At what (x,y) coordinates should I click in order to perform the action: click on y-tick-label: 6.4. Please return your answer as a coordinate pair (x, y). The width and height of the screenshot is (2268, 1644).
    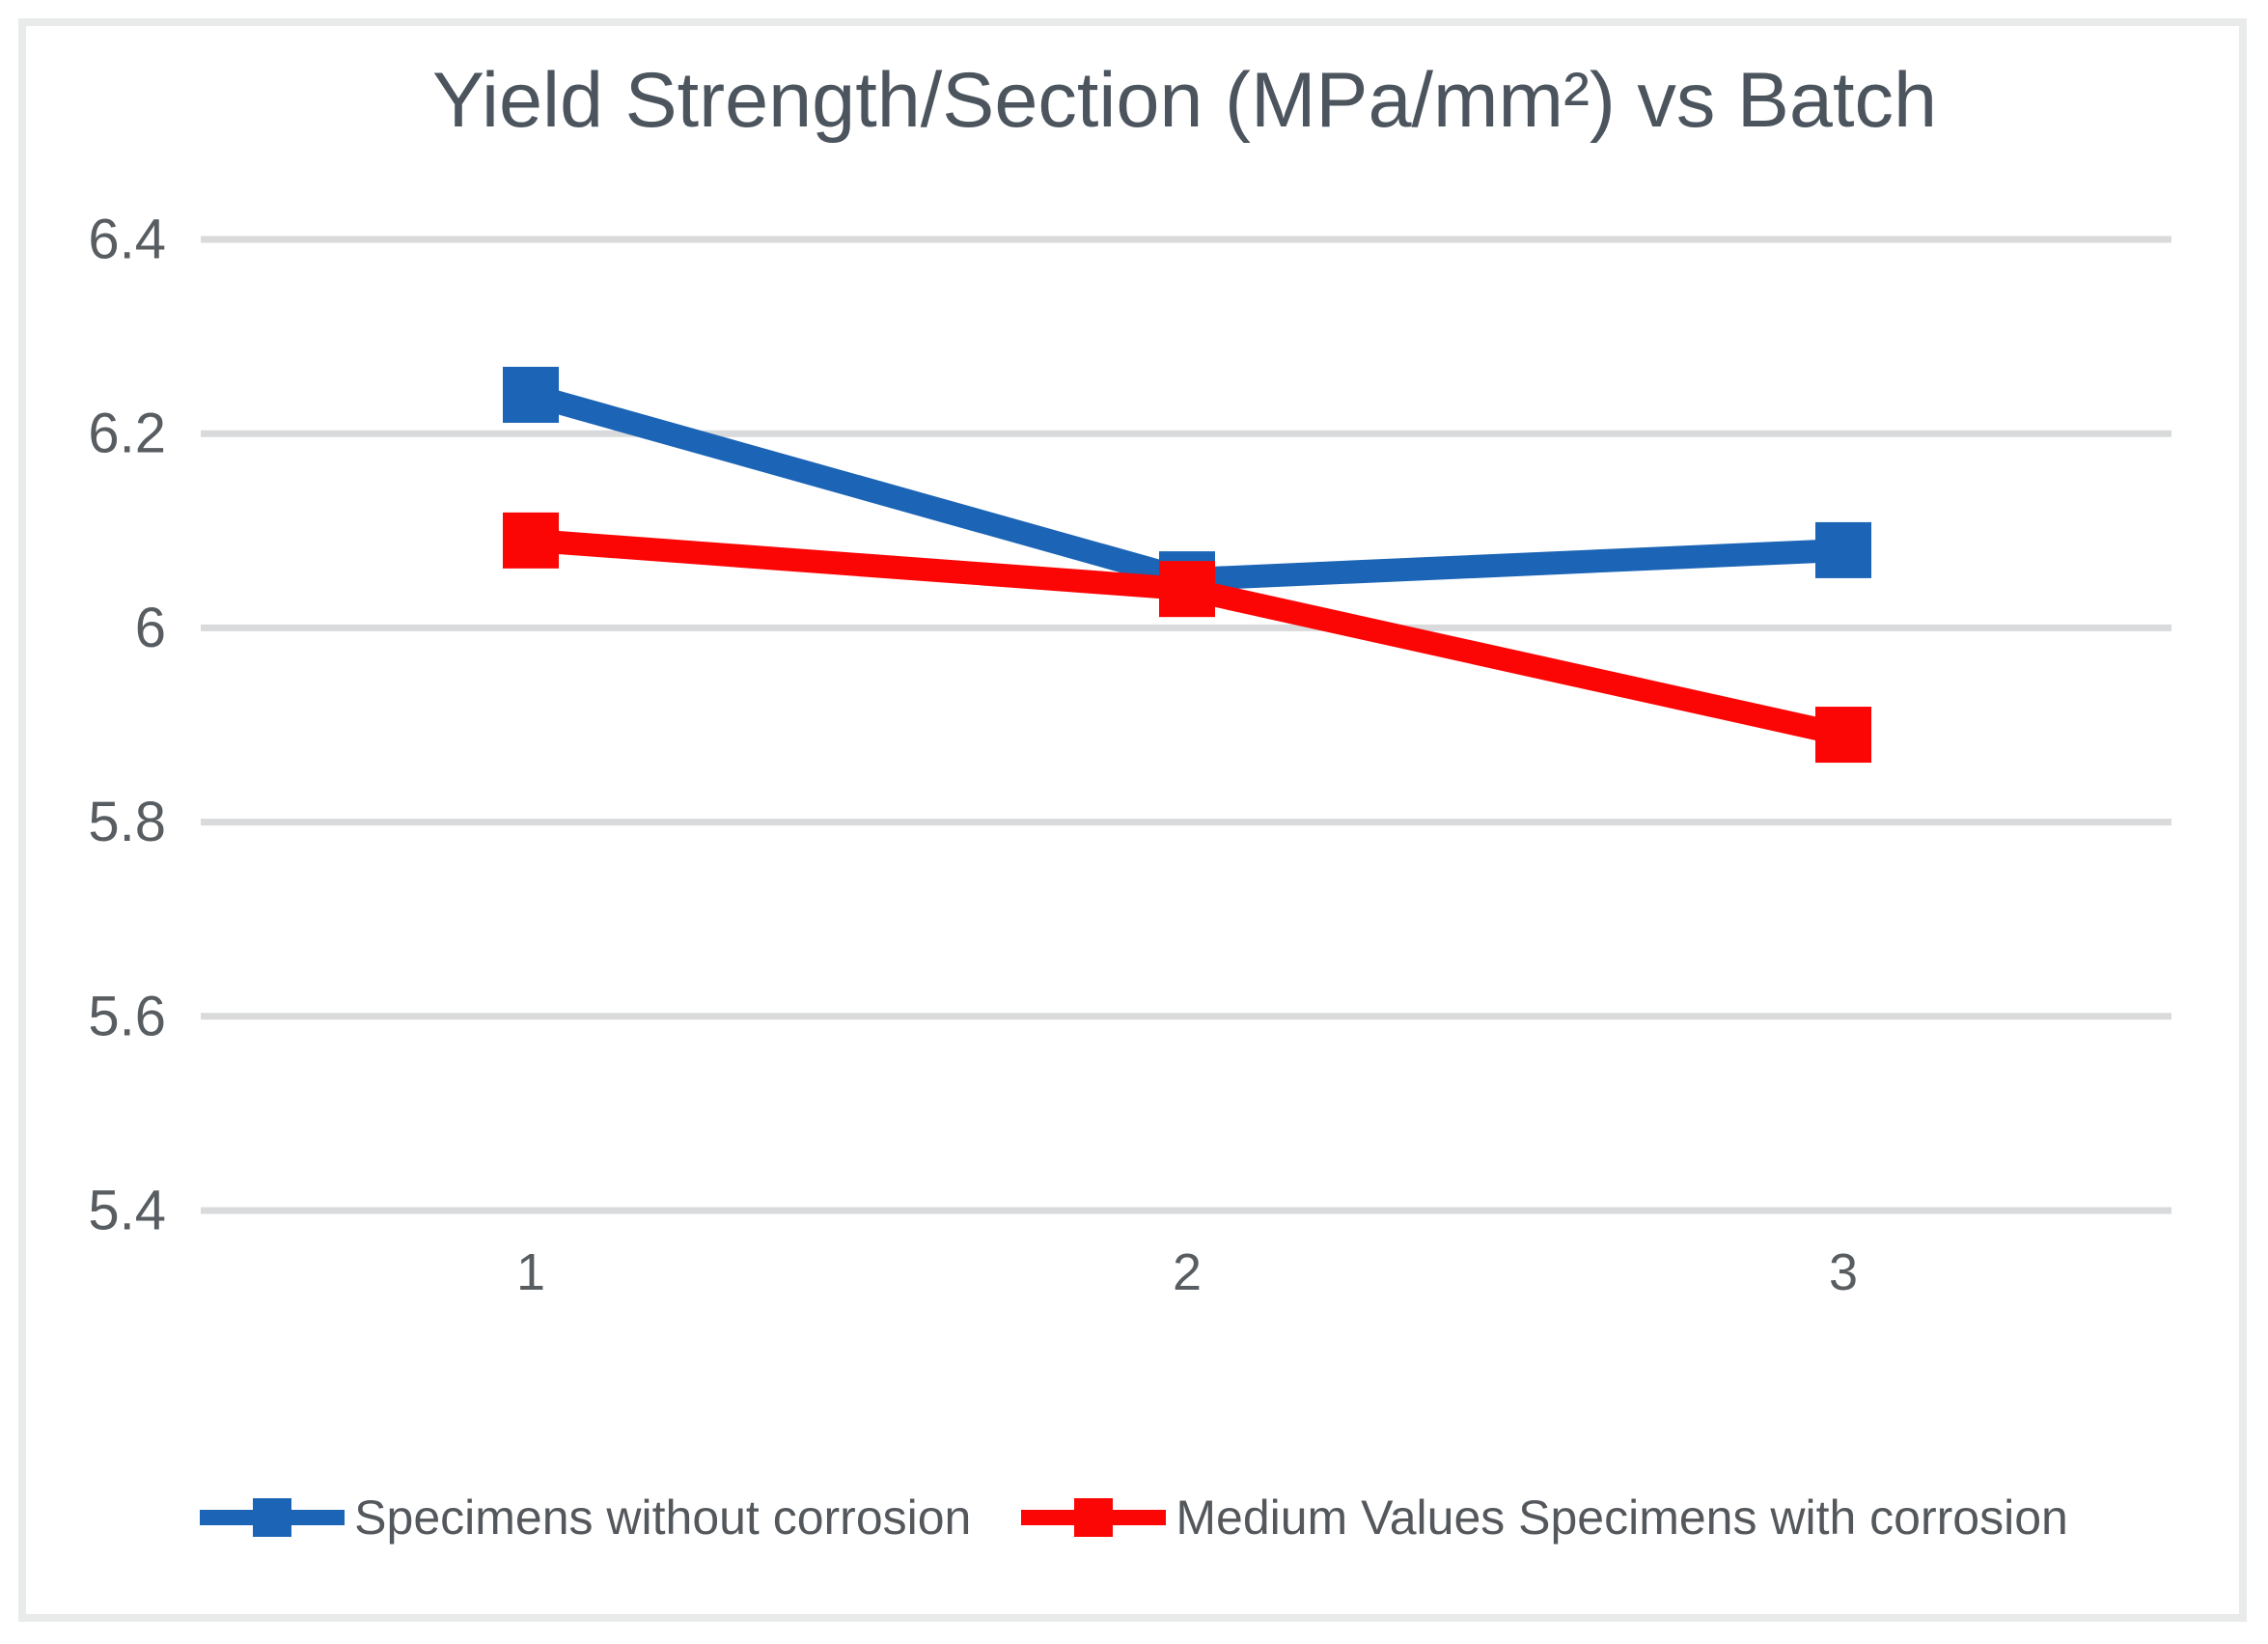
    Looking at the image, I should click on (127, 240).